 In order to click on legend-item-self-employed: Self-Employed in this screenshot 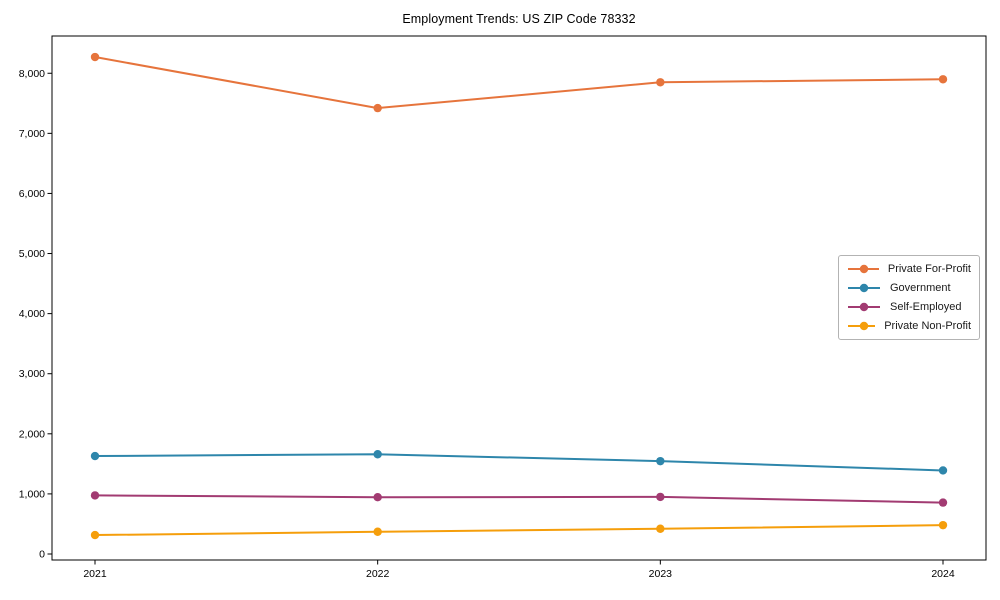, I will do `click(909, 307)`.